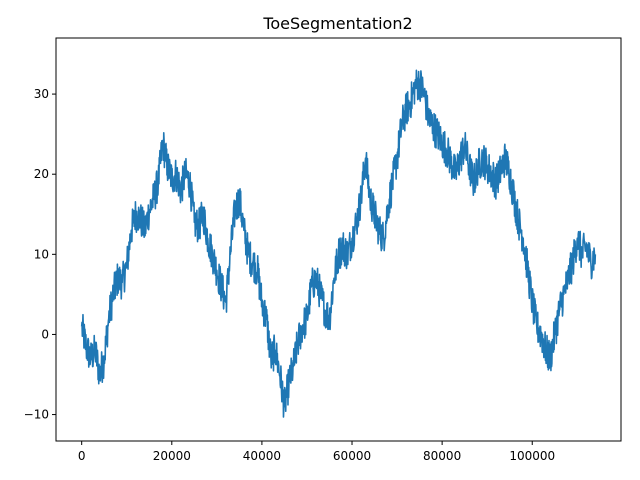  I want to click on x-axis-ticks: 0 20000 40000 60000 80000 100000, so click(316, 452).